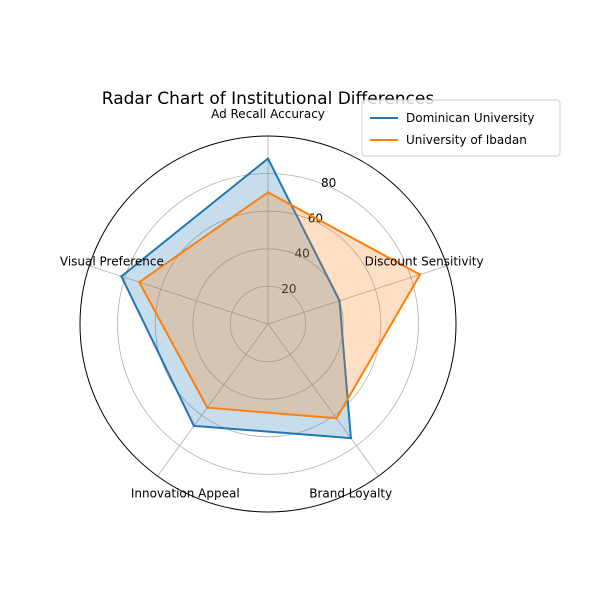 This screenshot has width=600, height=600. I want to click on axis-label-1: Discount Sensitivity, so click(424, 262).